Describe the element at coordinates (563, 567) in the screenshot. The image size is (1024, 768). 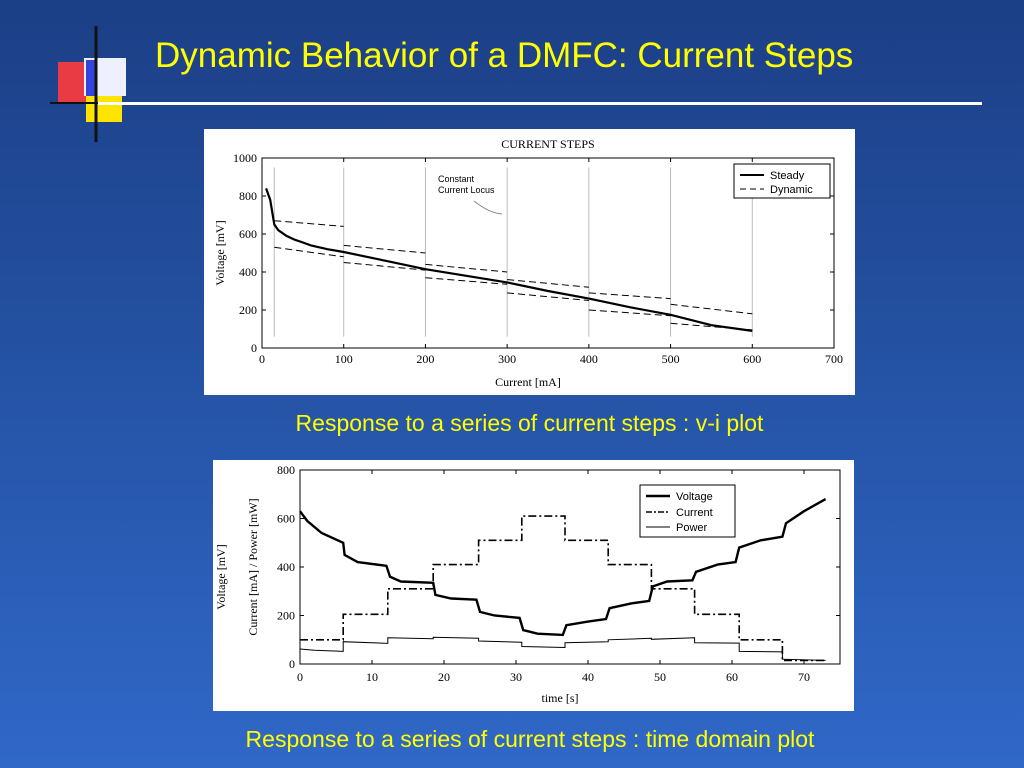
I see `voltage-line` at that location.